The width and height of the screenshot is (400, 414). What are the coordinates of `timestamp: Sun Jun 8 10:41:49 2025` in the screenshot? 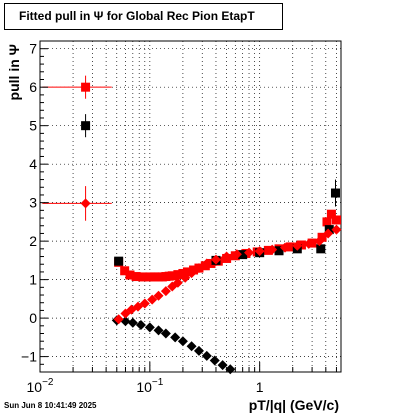 It's located at (50, 405).